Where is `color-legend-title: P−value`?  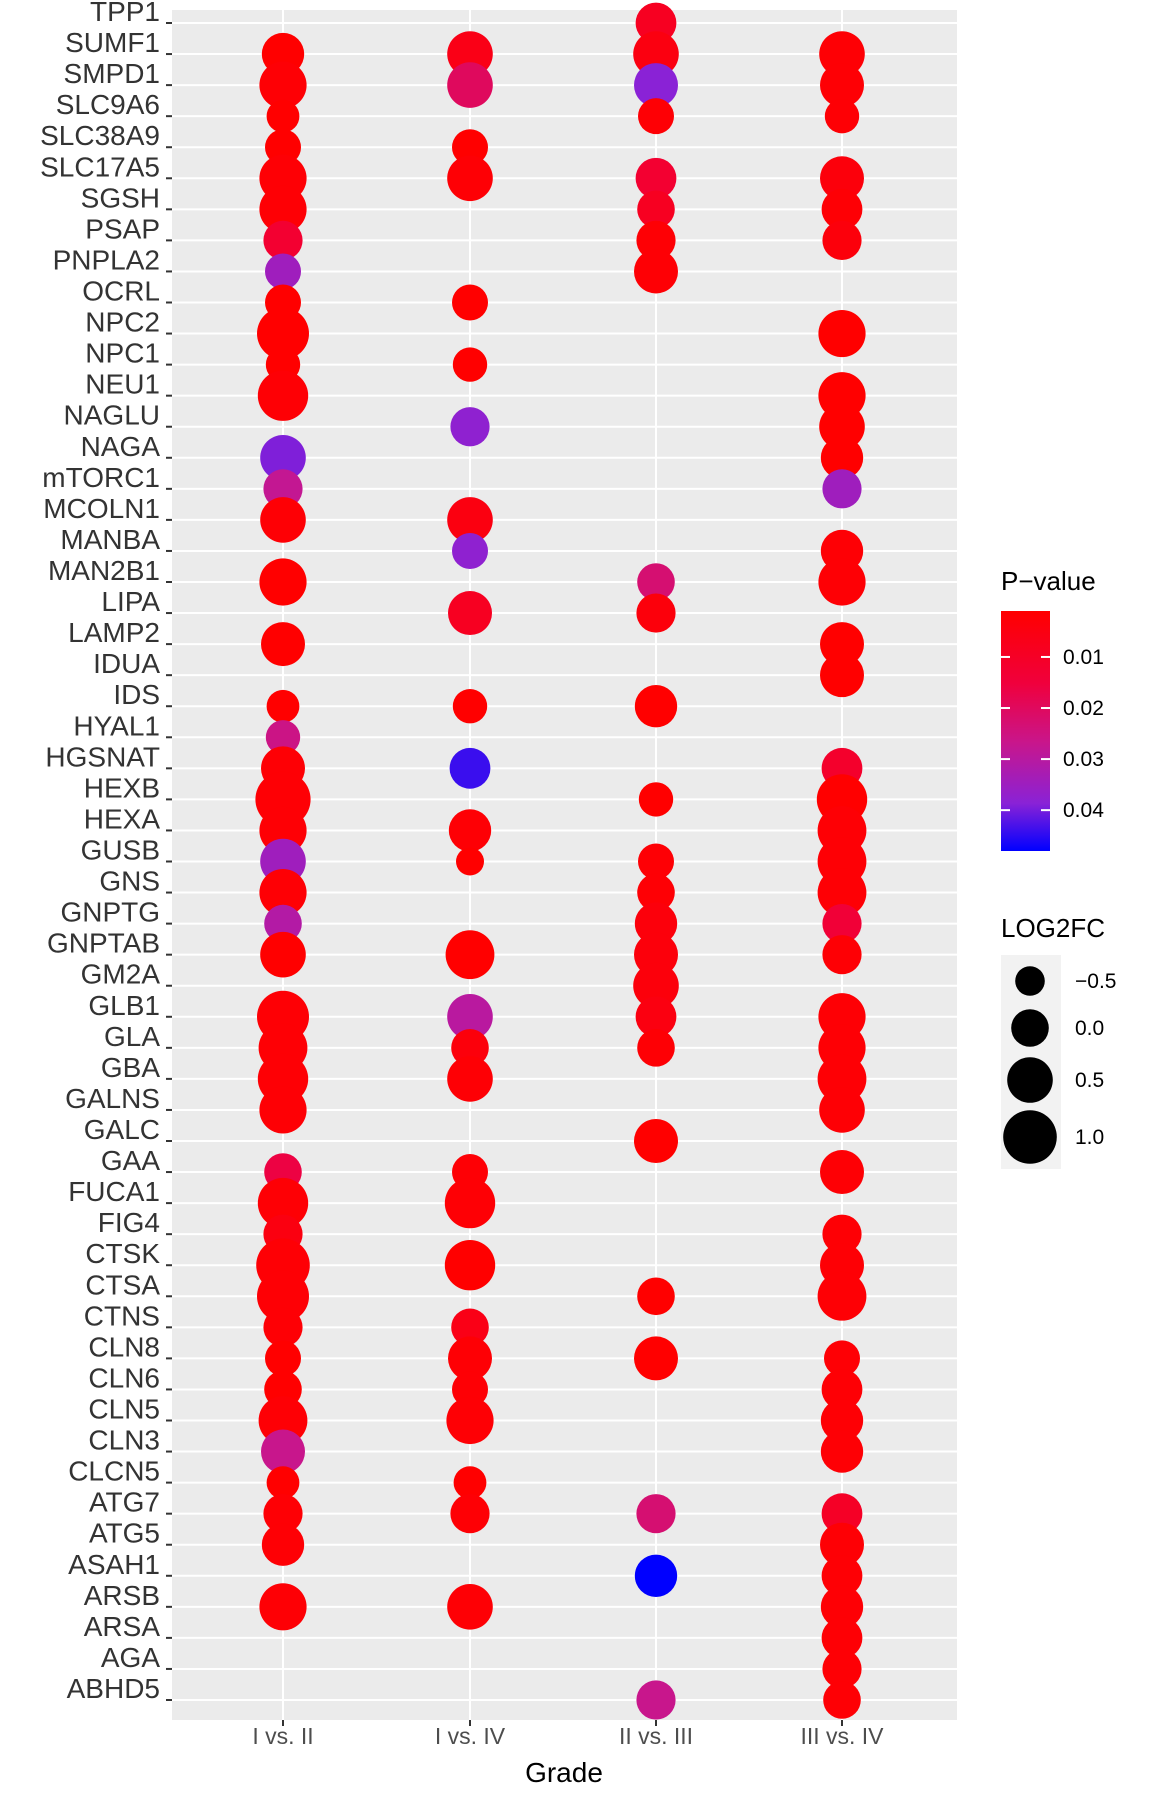
color-legend-title: P−value is located at coordinates (1048, 581).